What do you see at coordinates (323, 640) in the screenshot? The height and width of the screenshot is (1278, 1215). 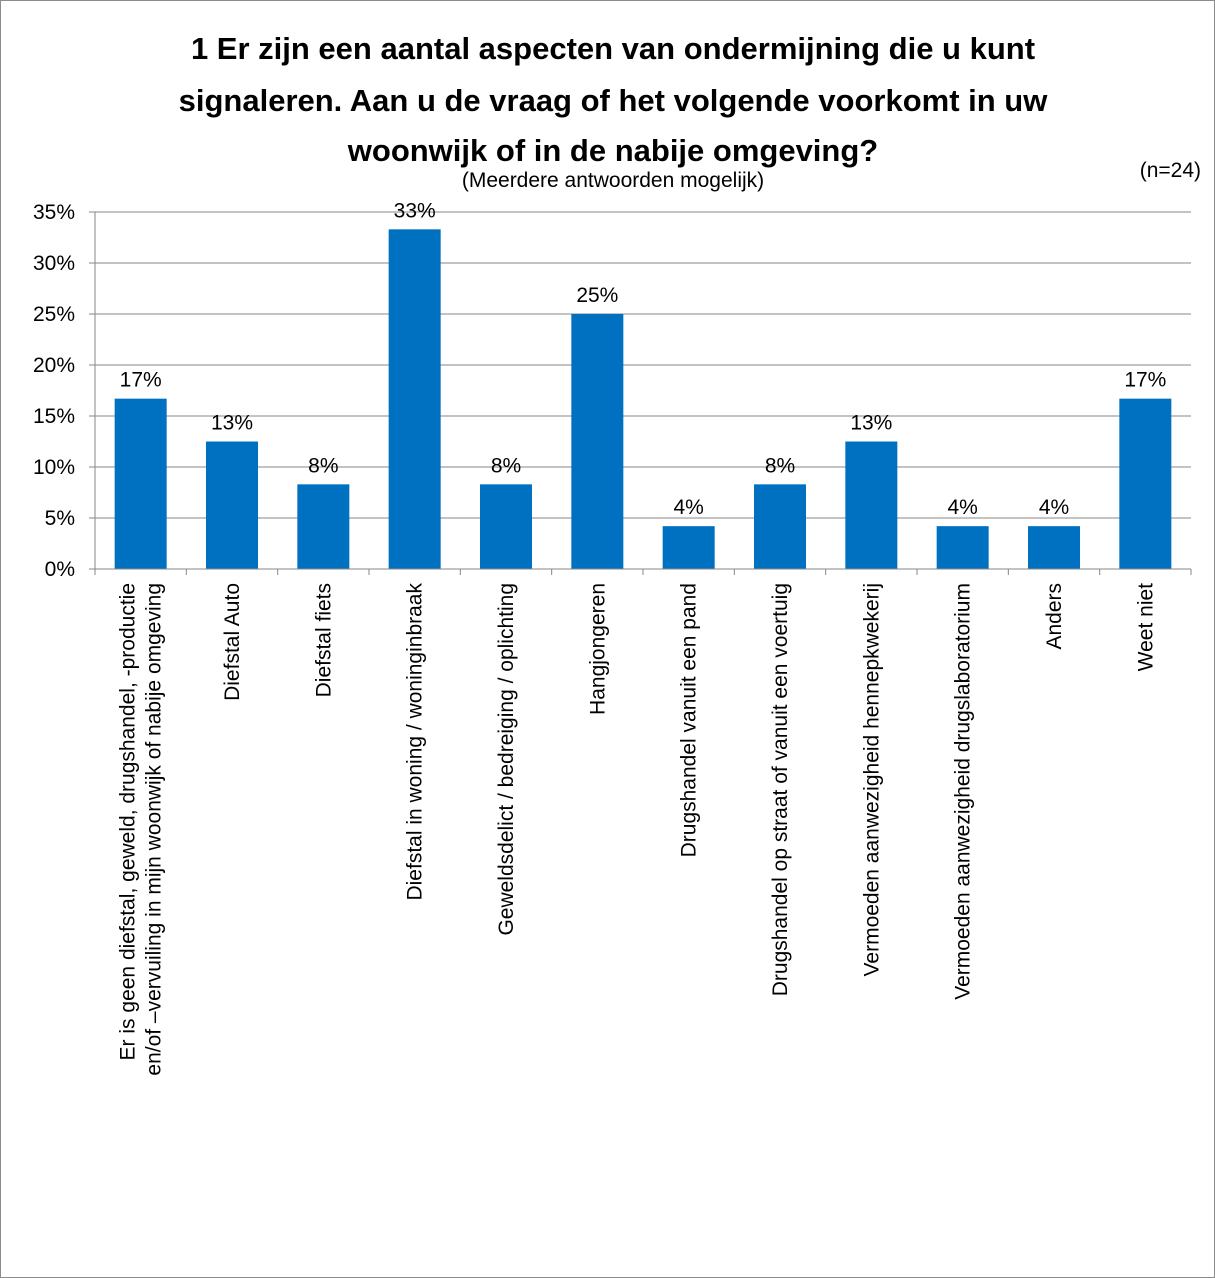 I see `category-label: Diefstal fiets` at bounding box center [323, 640].